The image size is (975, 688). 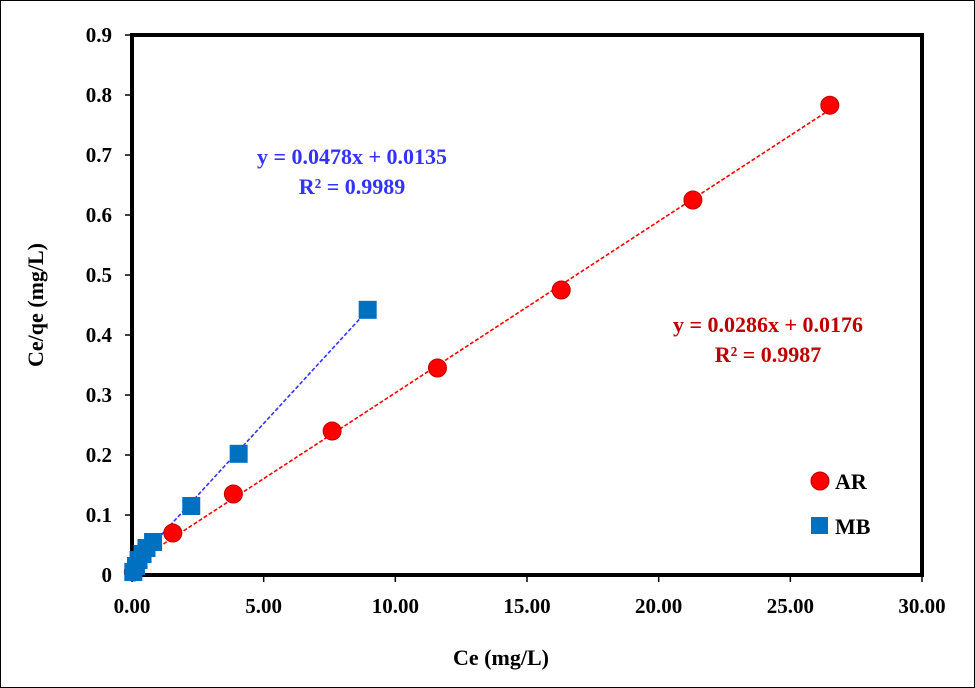 I want to click on legend: AR MB, so click(x=840, y=504).